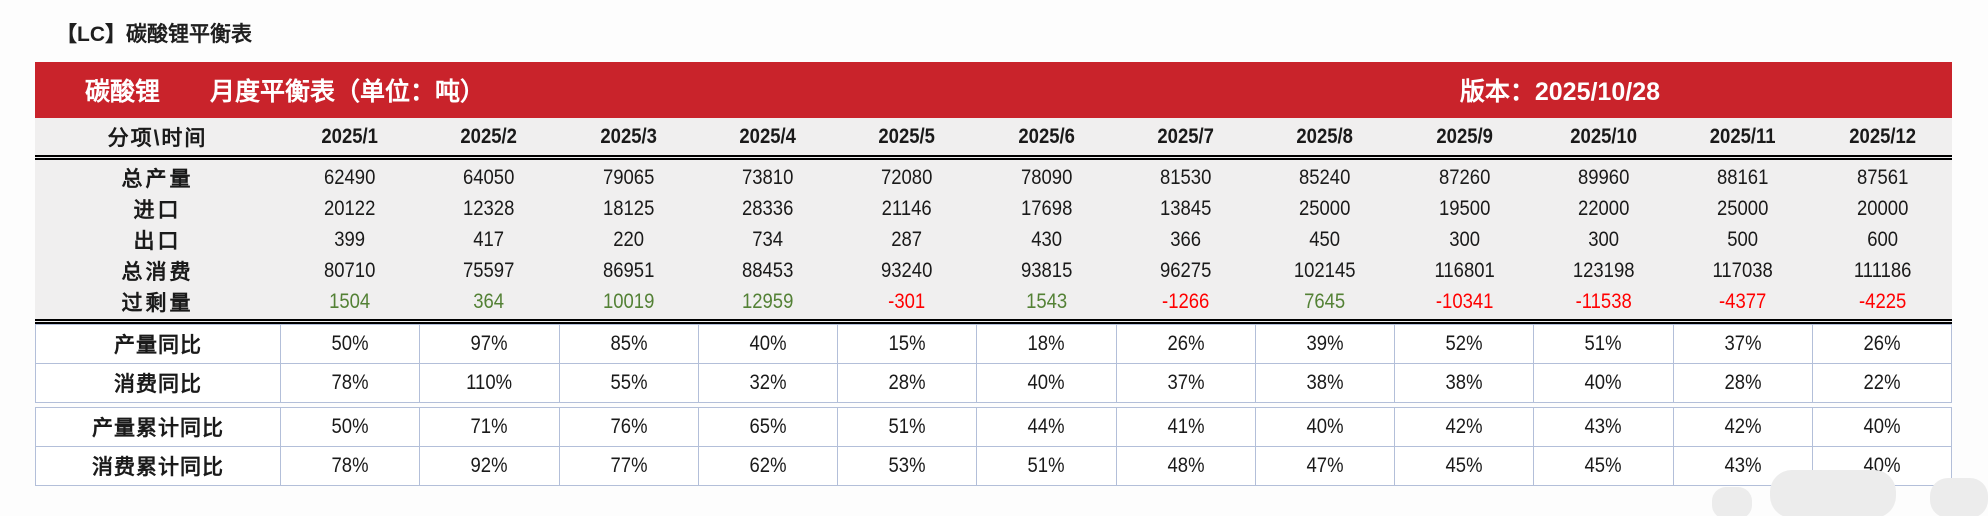 This screenshot has height=516, width=1988. I want to click on table-banner: 碳酸锂 月度平衡表（单位：吨） 版本：2025/10/28, so click(993, 90).